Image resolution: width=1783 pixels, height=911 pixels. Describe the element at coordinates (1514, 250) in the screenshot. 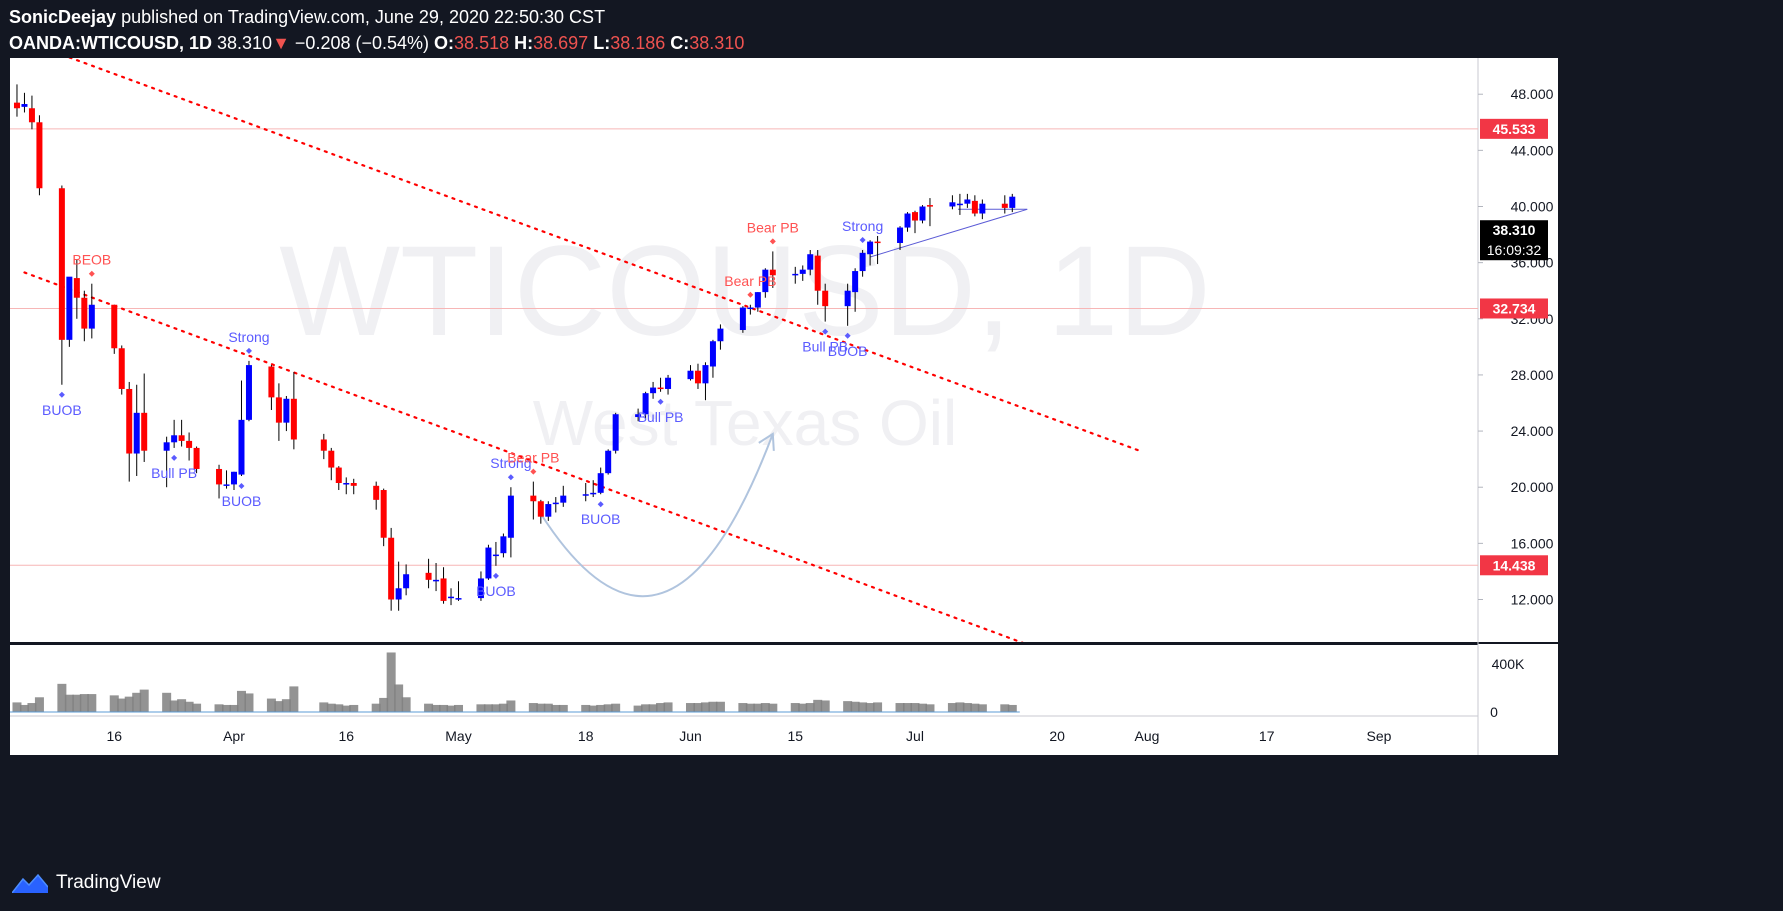

I see `countdown-label: 16:09:32` at that location.